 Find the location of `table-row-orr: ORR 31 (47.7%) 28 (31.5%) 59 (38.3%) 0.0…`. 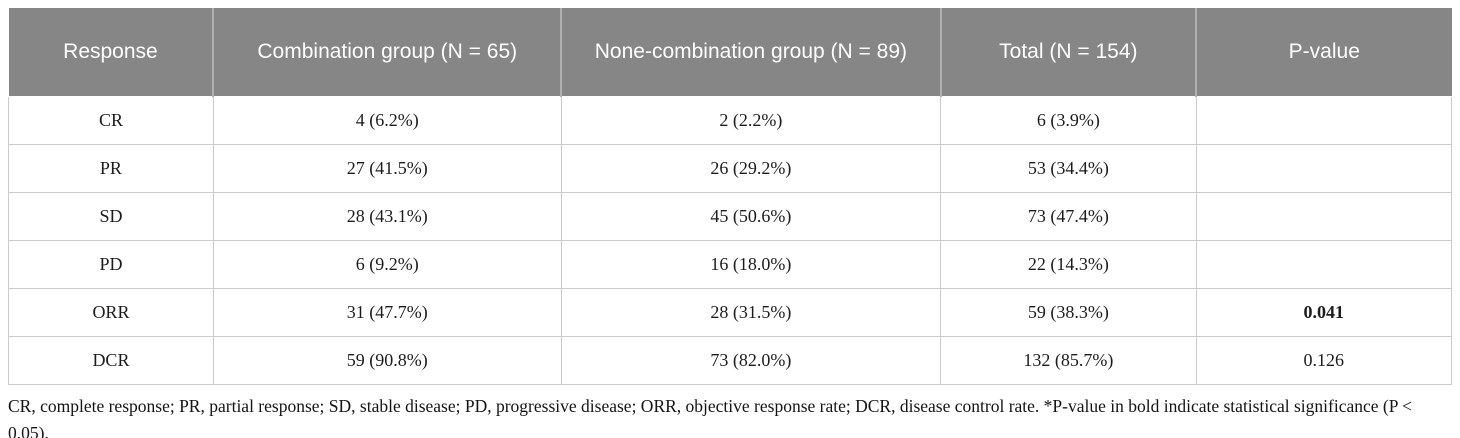

table-row-orr: ORR 31 (47.7%) 28 (31.5%) 59 (38.3%) 0.0… is located at coordinates (730, 312).